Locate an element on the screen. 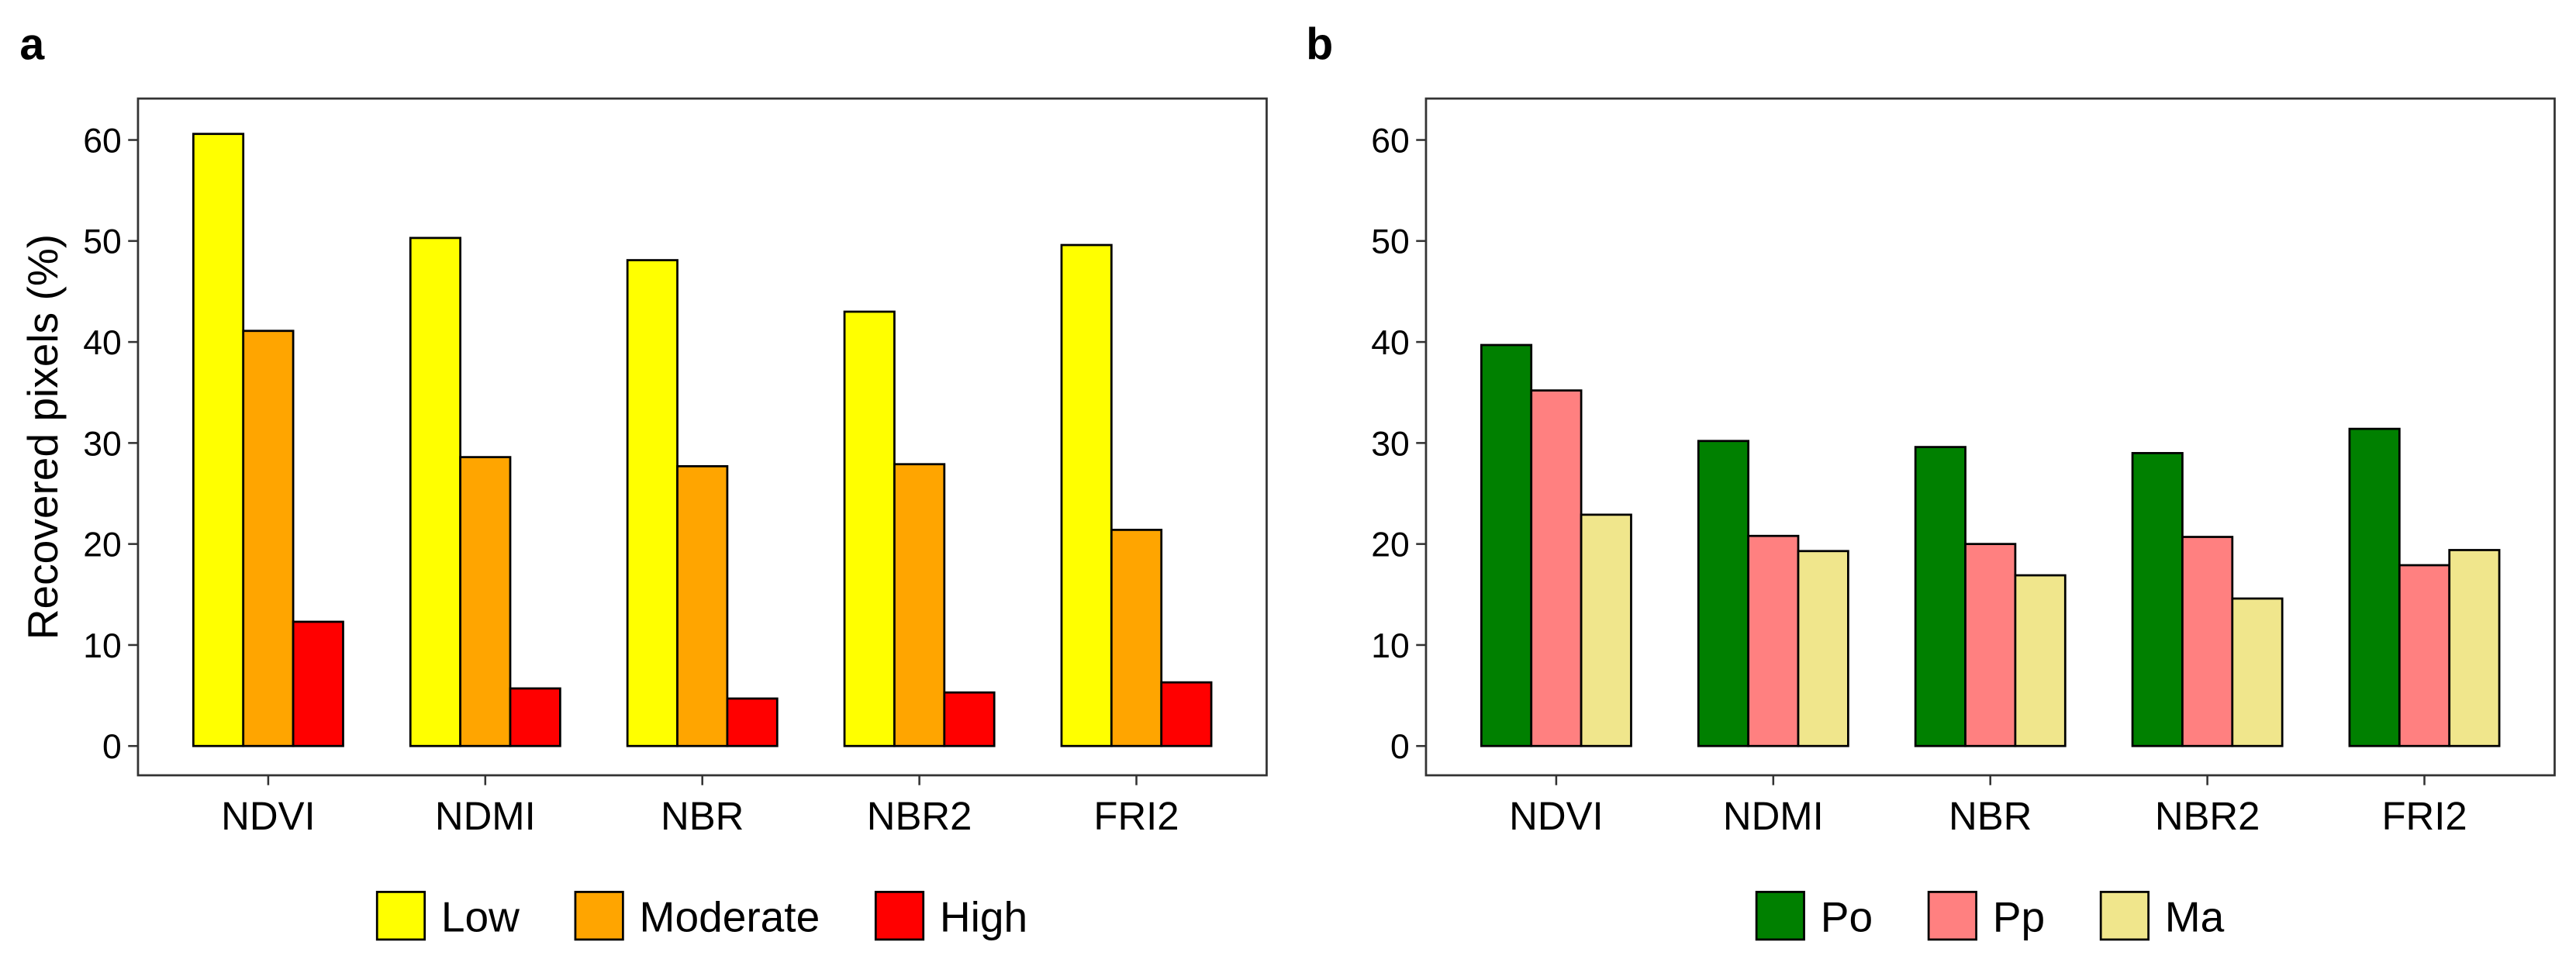 Image resolution: width=2576 pixels, height=973 pixels. panel-label: b is located at coordinates (1320, 44).